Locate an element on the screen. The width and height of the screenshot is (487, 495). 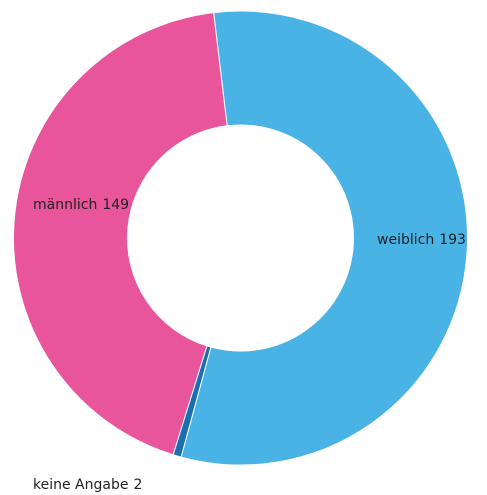
slice-label-name: männlich is located at coordinates (65, 205).